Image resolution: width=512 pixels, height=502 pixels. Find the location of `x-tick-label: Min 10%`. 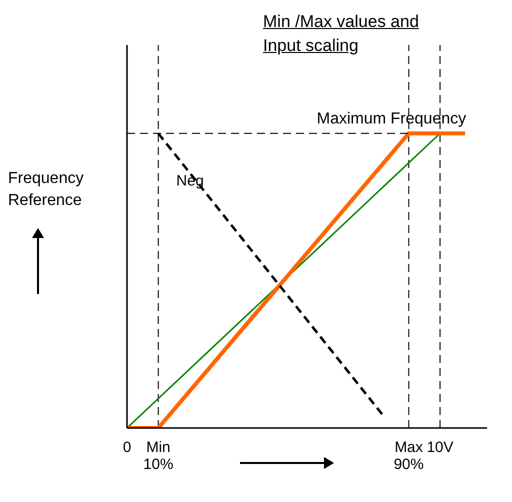

x-tick-label: Min 10% is located at coordinates (158, 456).